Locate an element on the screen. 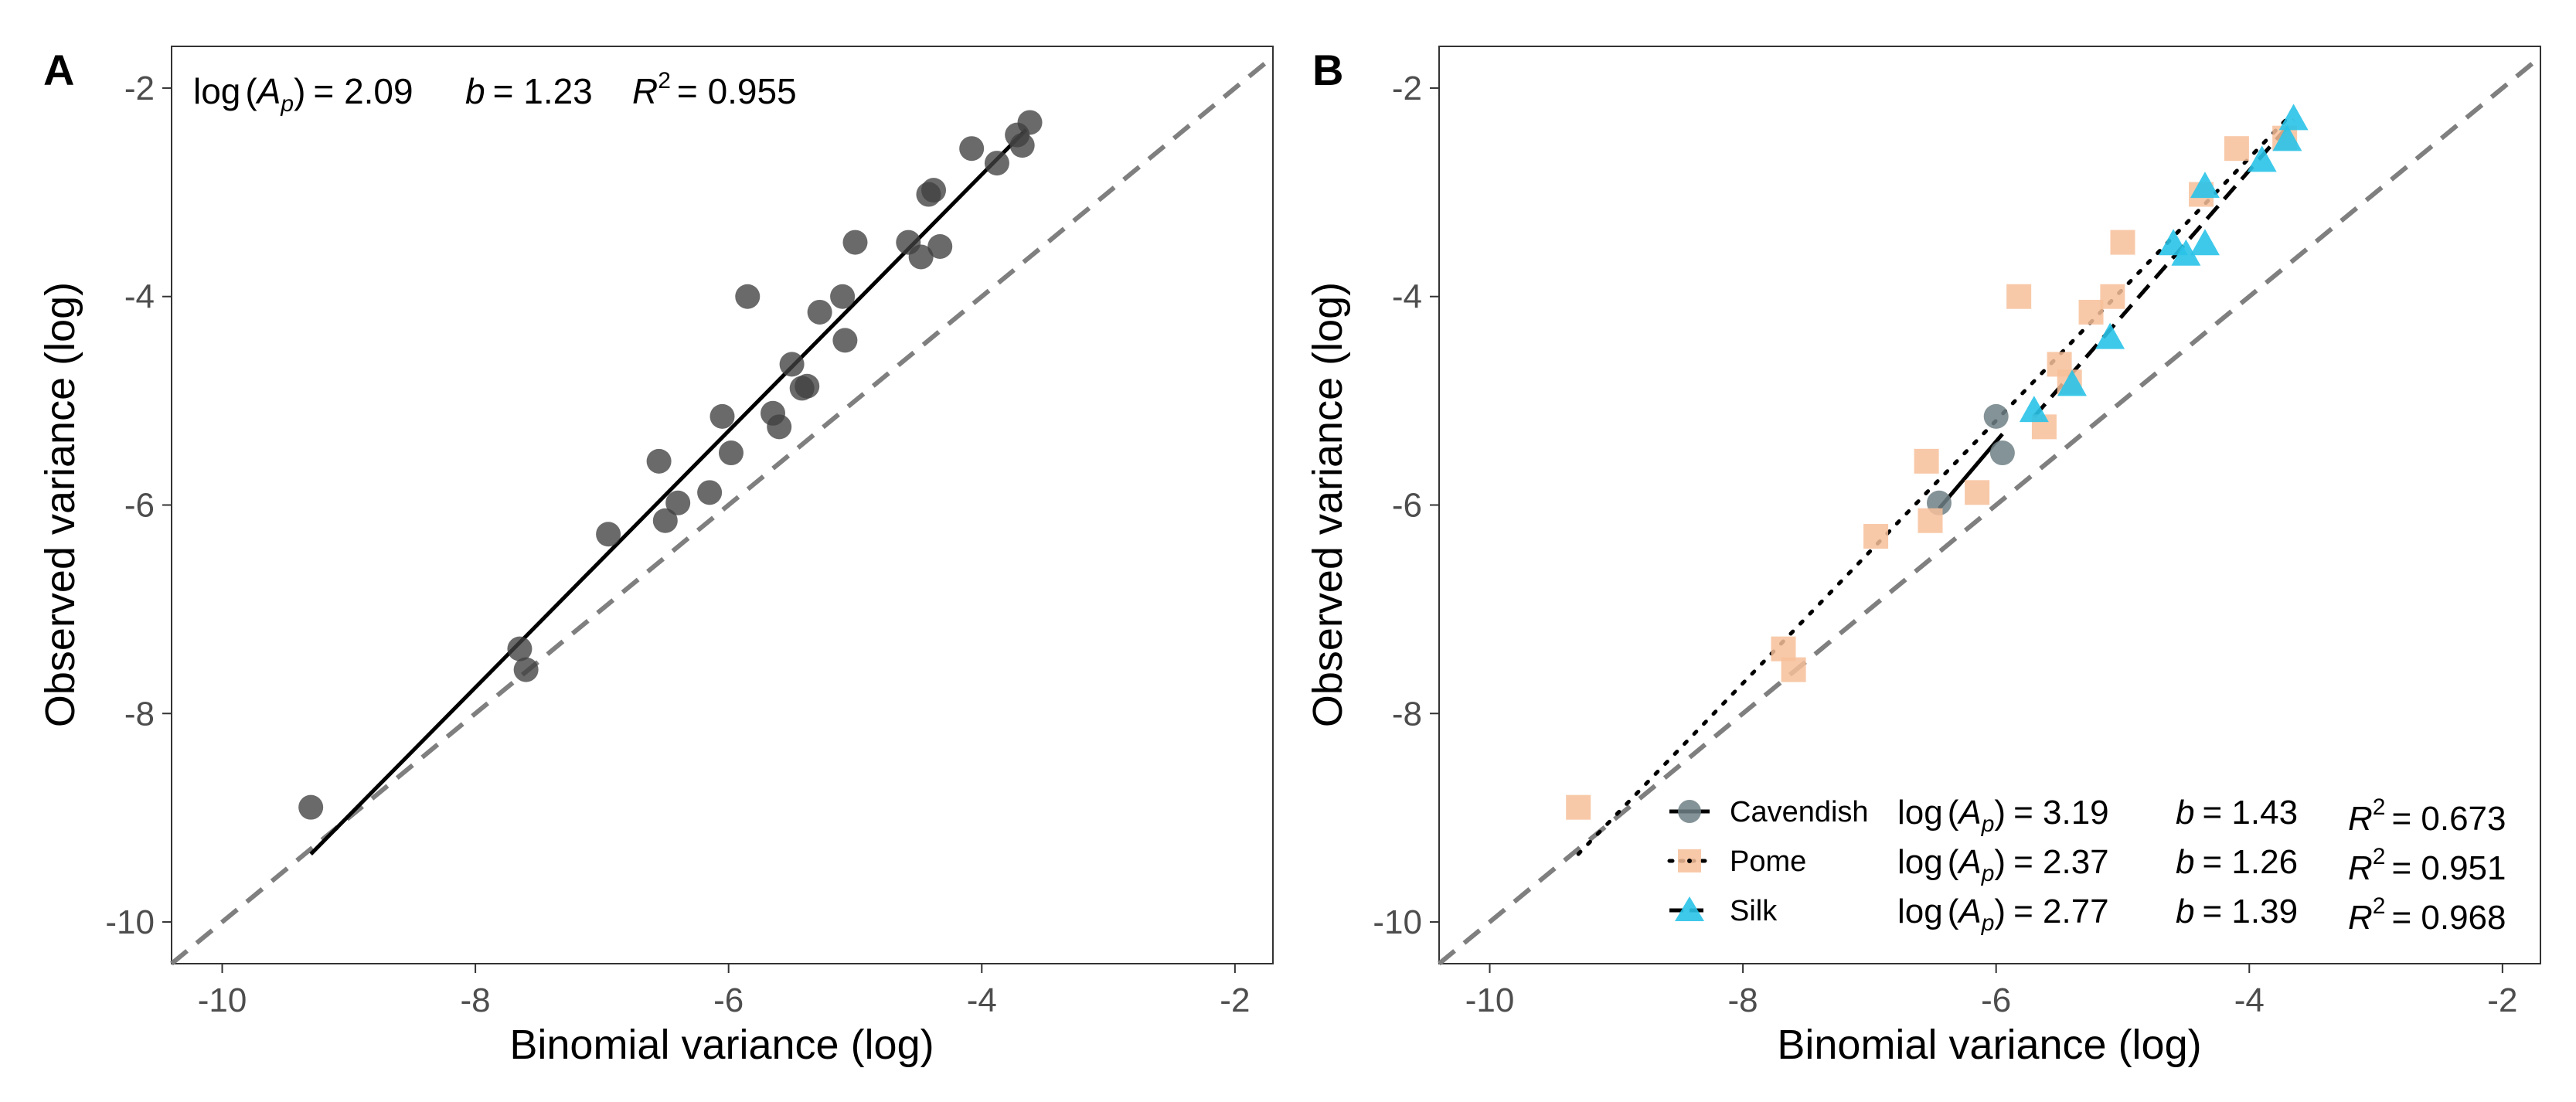 The image size is (2576, 1102). legend-pome-b: b is located at coordinates (2185, 862).